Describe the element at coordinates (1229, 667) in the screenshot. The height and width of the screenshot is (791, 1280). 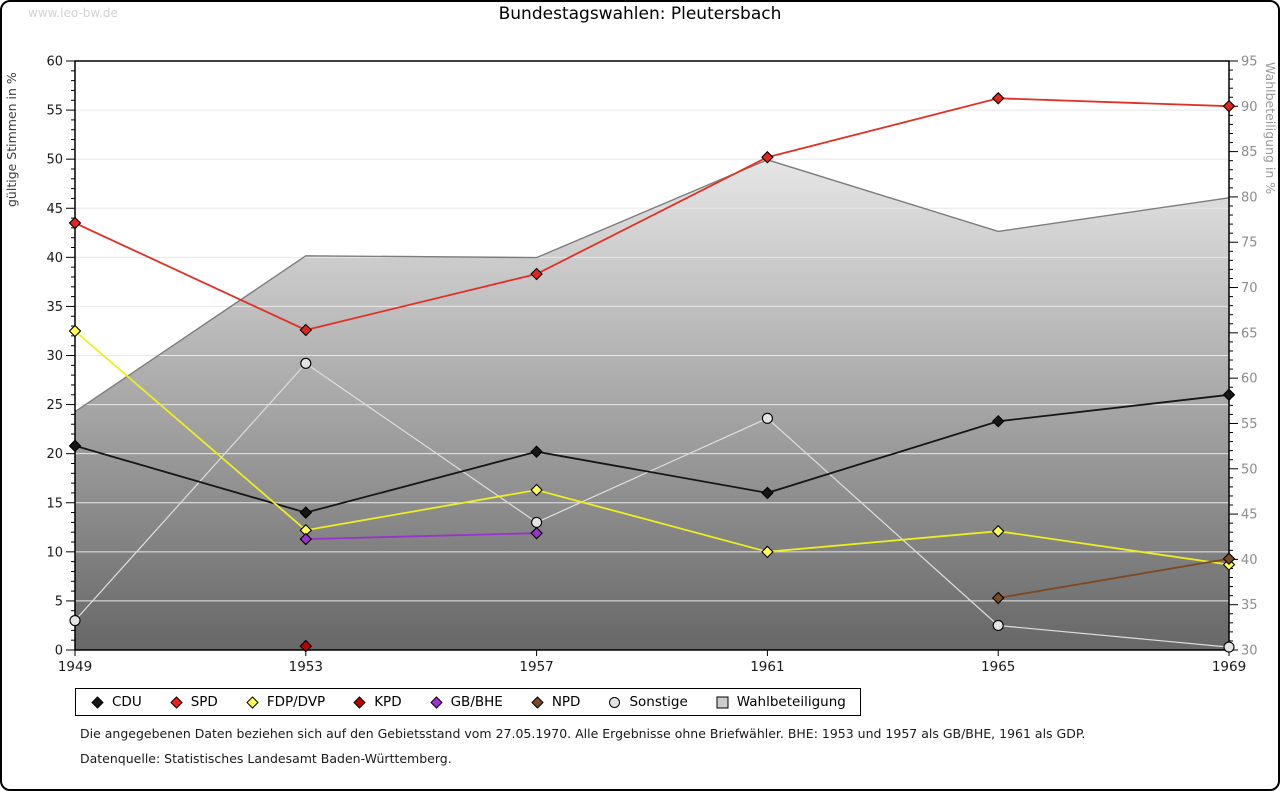
I see `svg-text: 1969` at that location.